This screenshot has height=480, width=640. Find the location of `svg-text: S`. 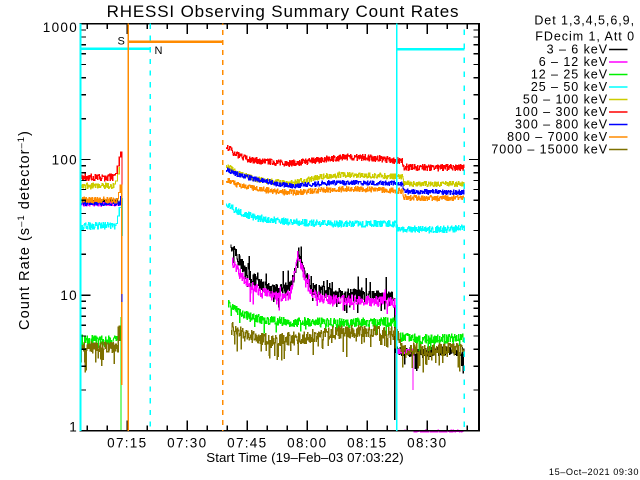

svg-text: S is located at coordinates (121, 41).